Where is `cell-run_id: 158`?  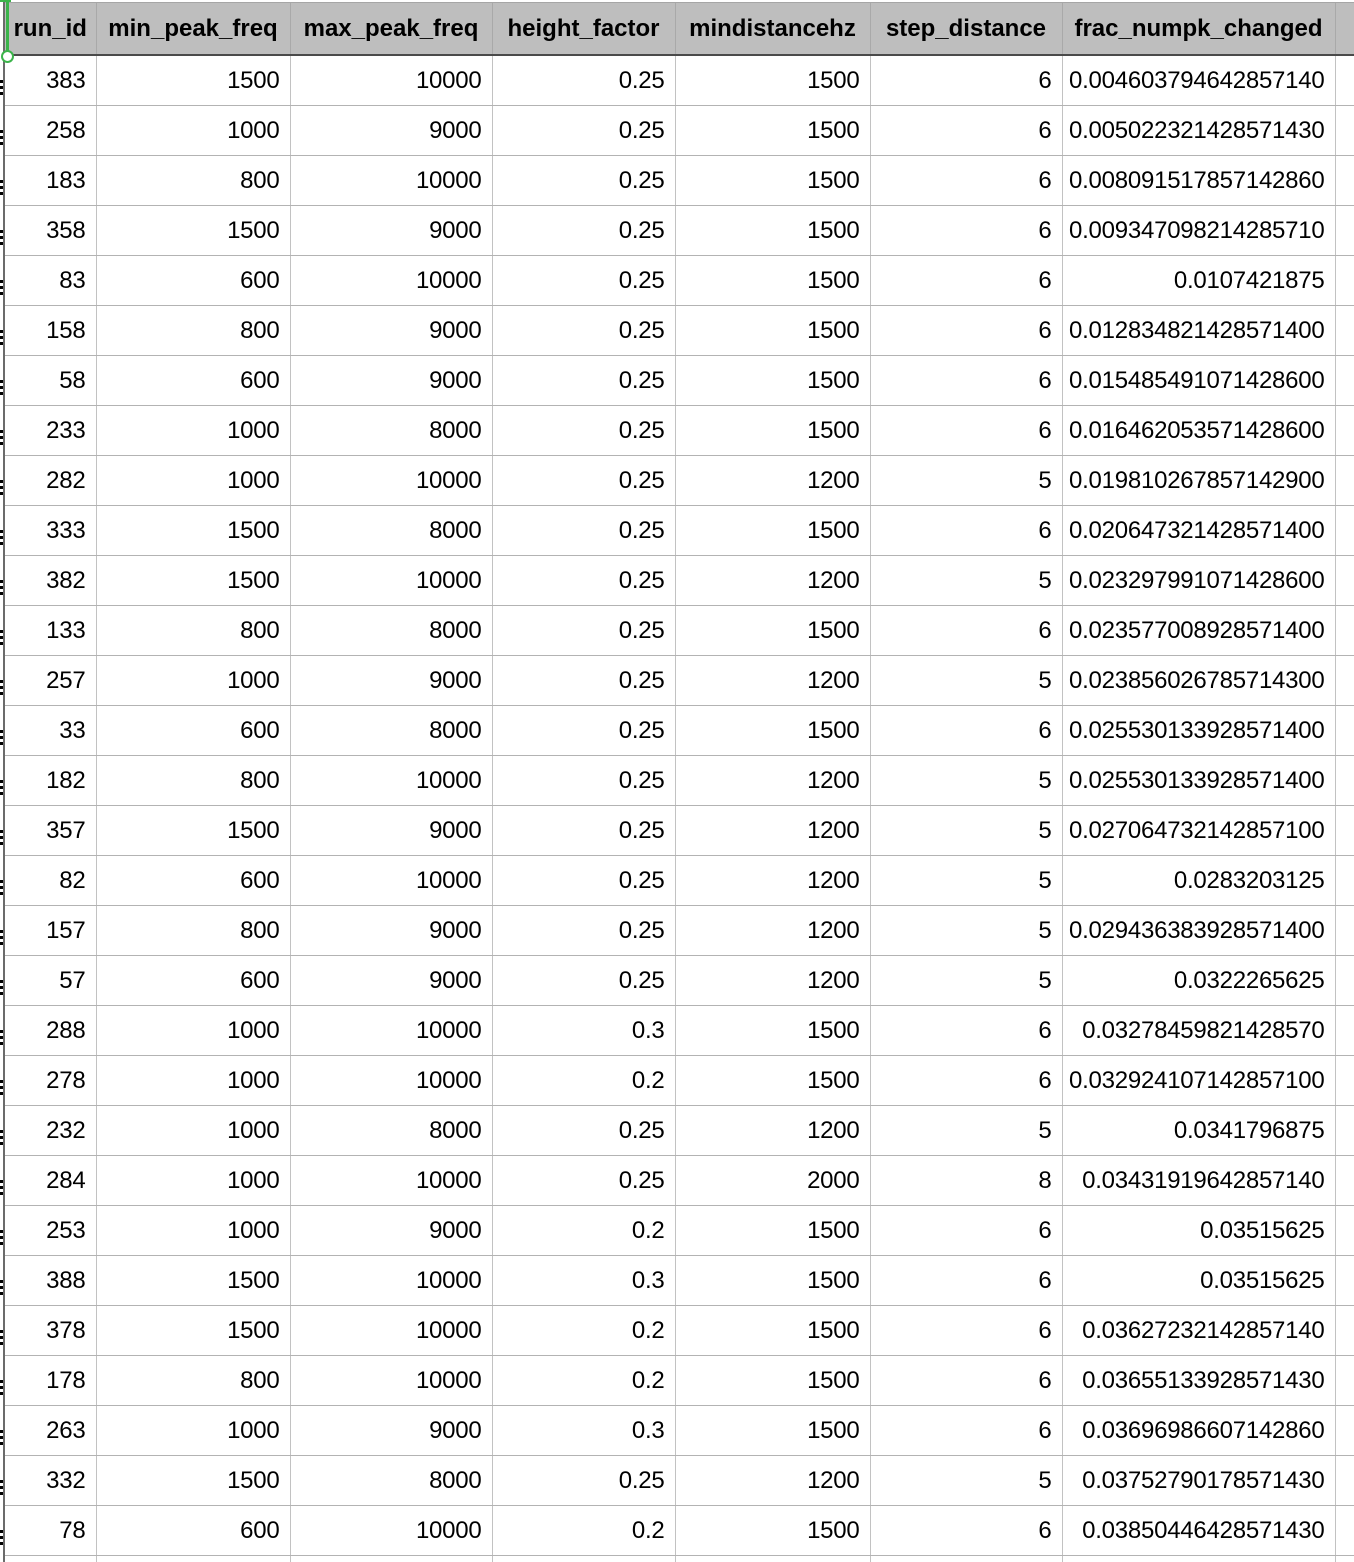
cell-run_id: 158 is located at coordinates (49, 330).